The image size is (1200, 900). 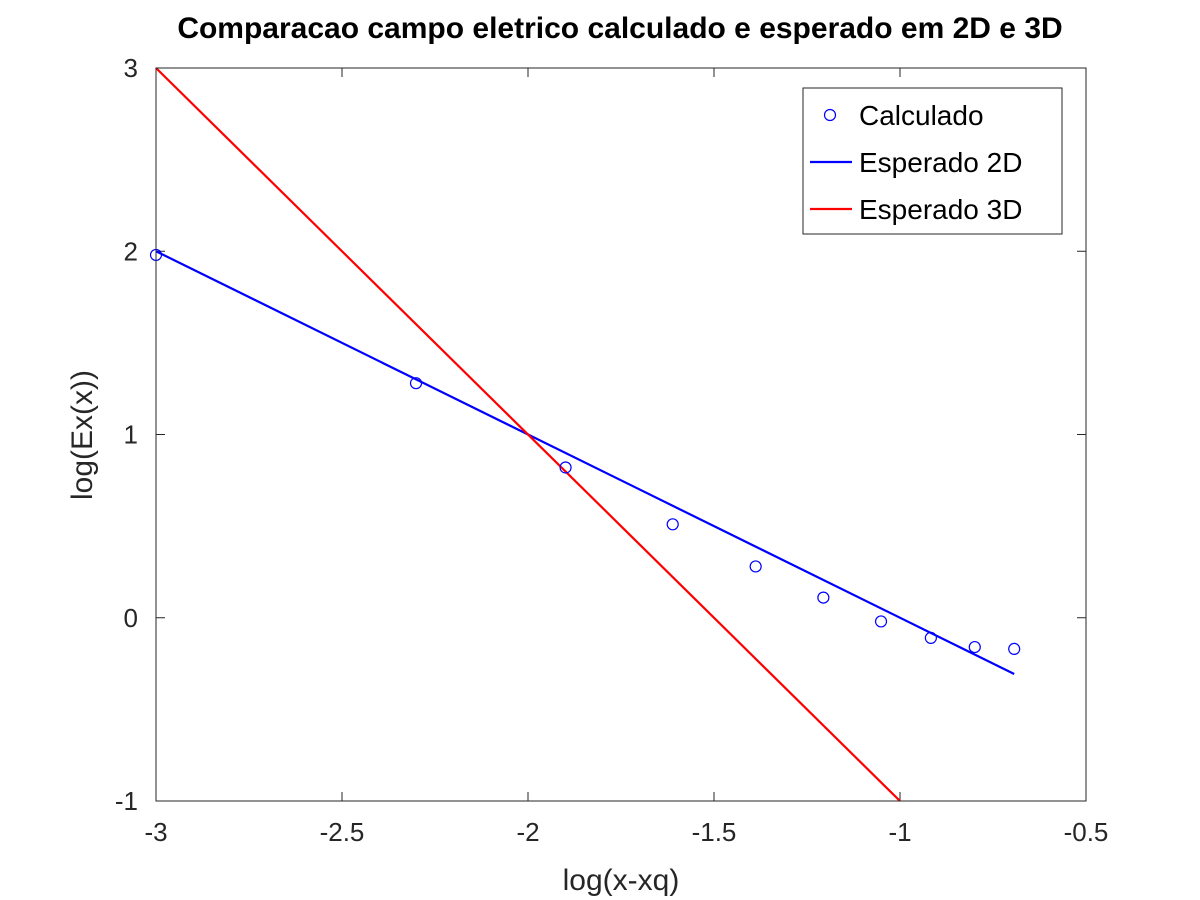 What do you see at coordinates (155, 832) in the screenshot?
I see `x-tick-label: -3` at bounding box center [155, 832].